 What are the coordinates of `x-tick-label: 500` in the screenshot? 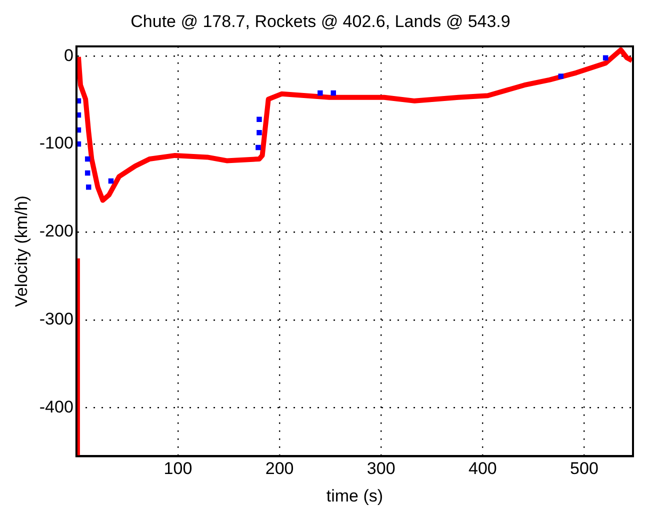 It's located at (584, 468).